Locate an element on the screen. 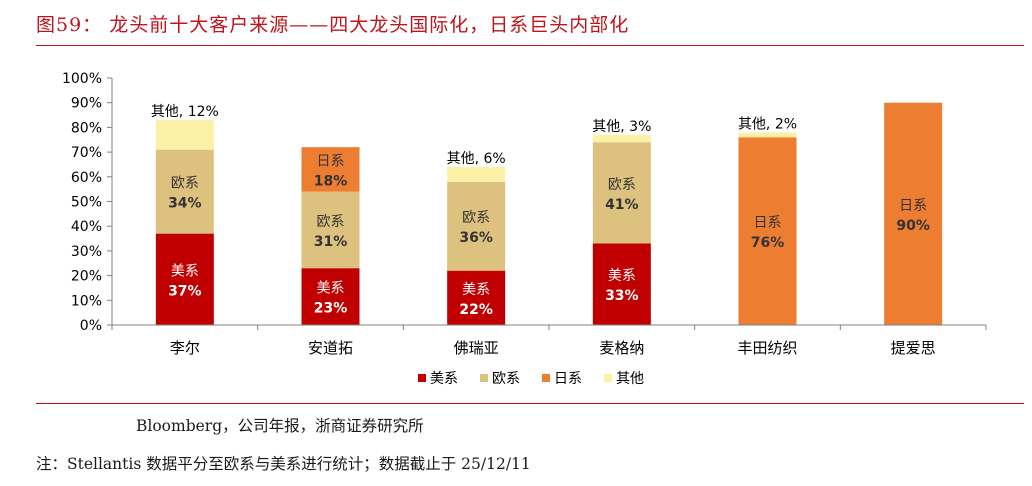 The height and width of the screenshot is (486, 1032). bar-3-e7be8ee7b3bb is located at coordinates (621, 284).